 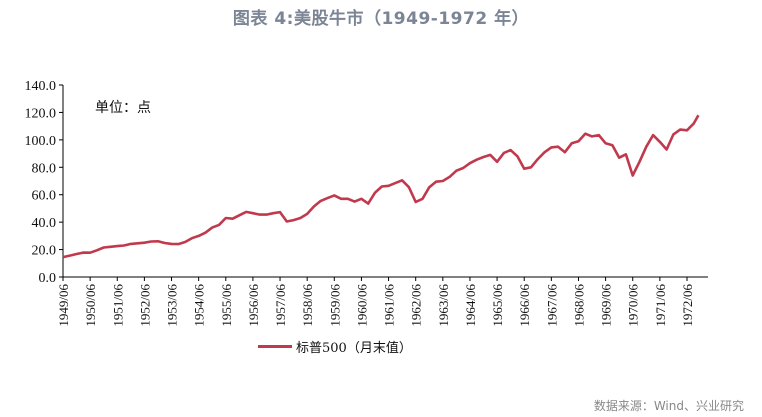 What do you see at coordinates (687, 305) in the screenshot?
I see `x-tick-label: 1972/06` at bounding box center [687, 305].